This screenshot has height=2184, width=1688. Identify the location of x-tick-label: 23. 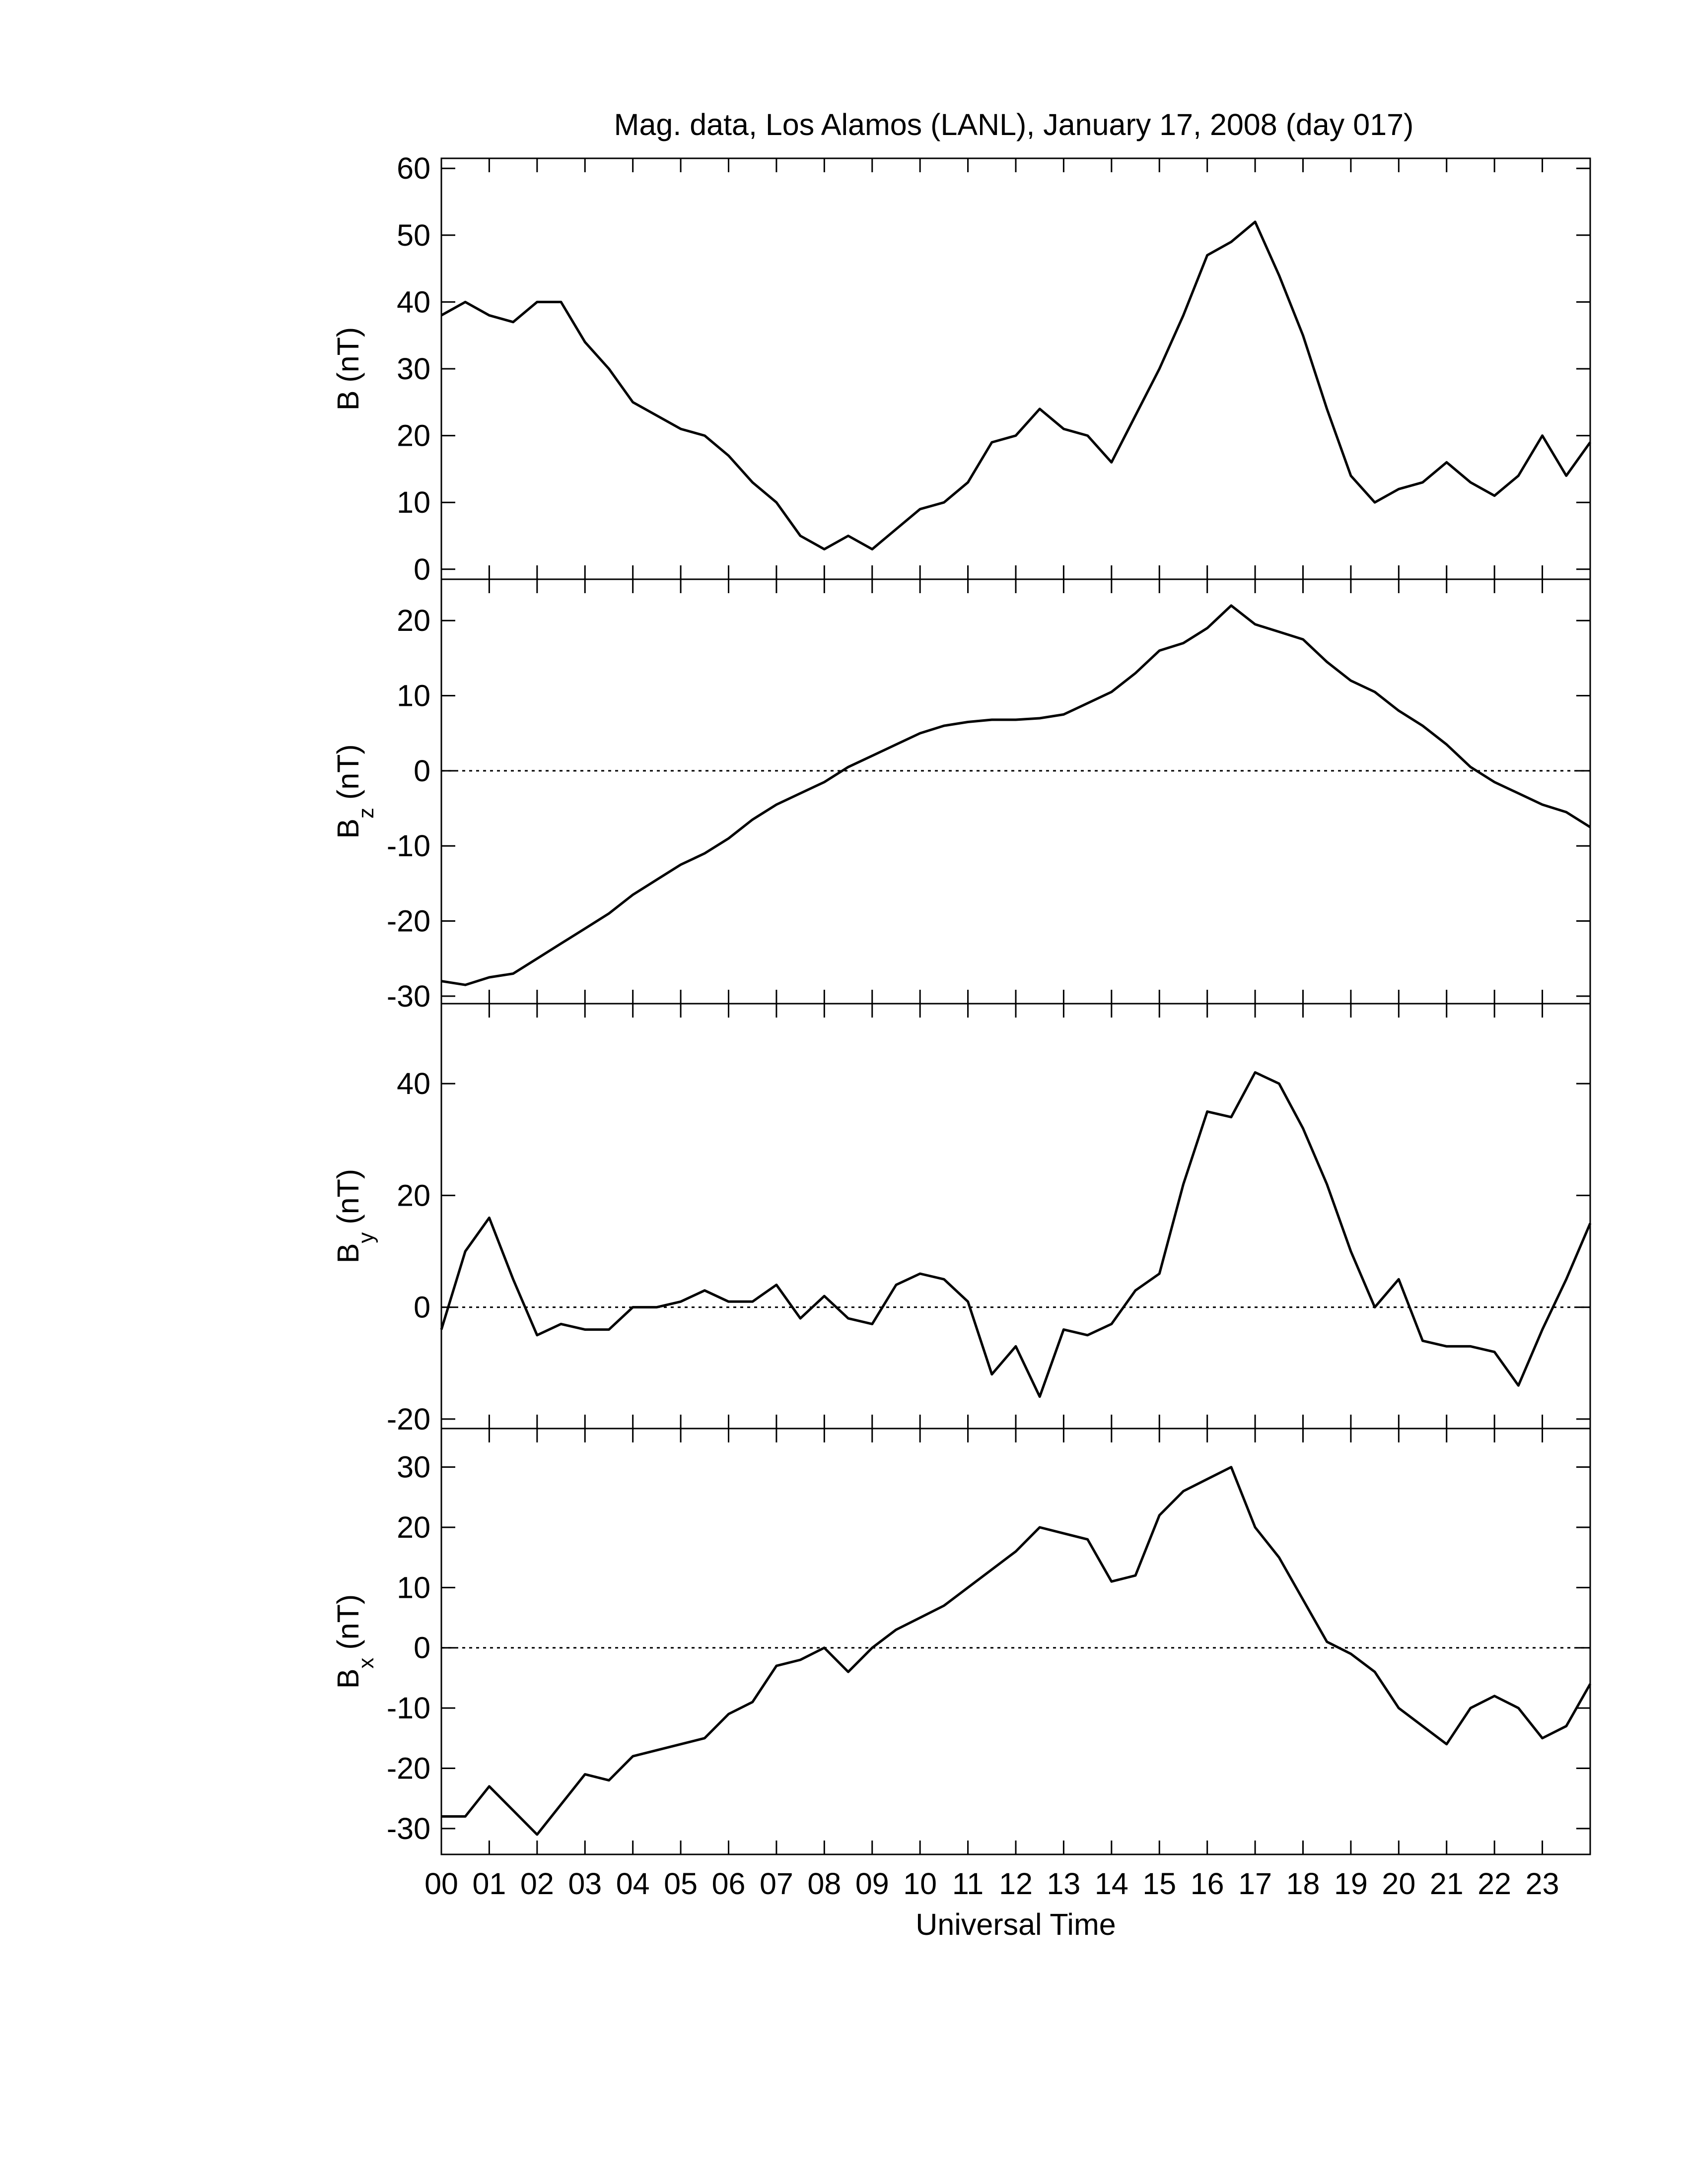
(1542, 1884).